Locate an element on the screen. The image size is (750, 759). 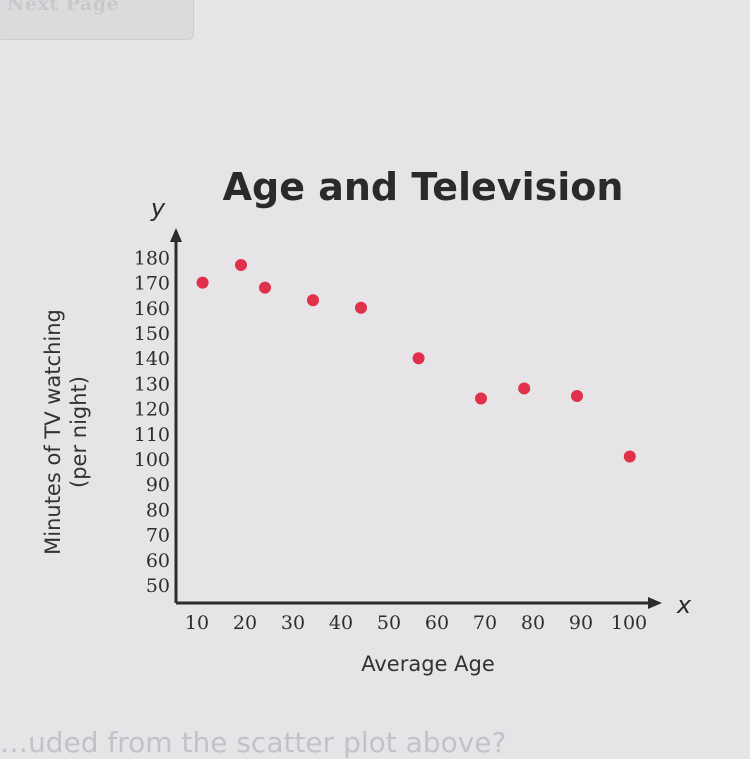
x-axis-label: Average Age is located at coordinates (428, 664).